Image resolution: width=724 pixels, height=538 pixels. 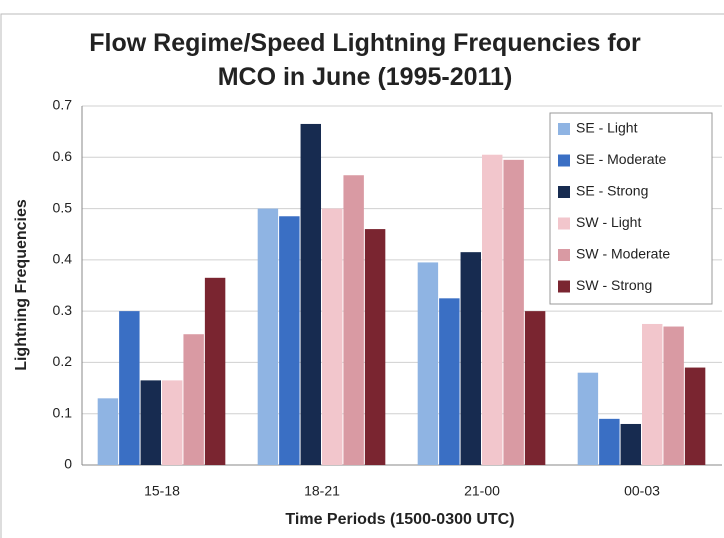 I want to click on legend-label: SE - Strong, so click(x=612, y=191).